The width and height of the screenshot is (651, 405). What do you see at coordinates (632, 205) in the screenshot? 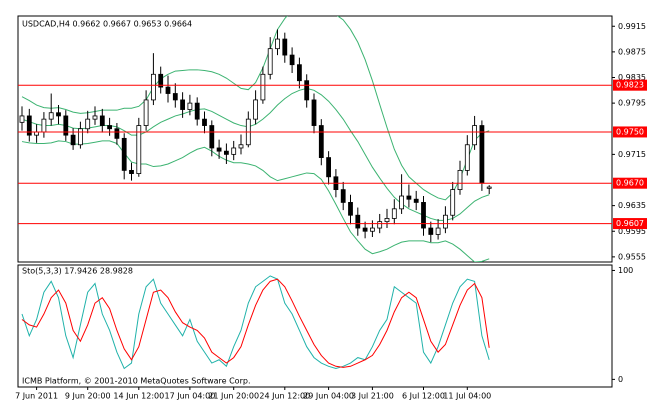
I see `y-tick-label: 0.9635` at bounding box center [632, 205].